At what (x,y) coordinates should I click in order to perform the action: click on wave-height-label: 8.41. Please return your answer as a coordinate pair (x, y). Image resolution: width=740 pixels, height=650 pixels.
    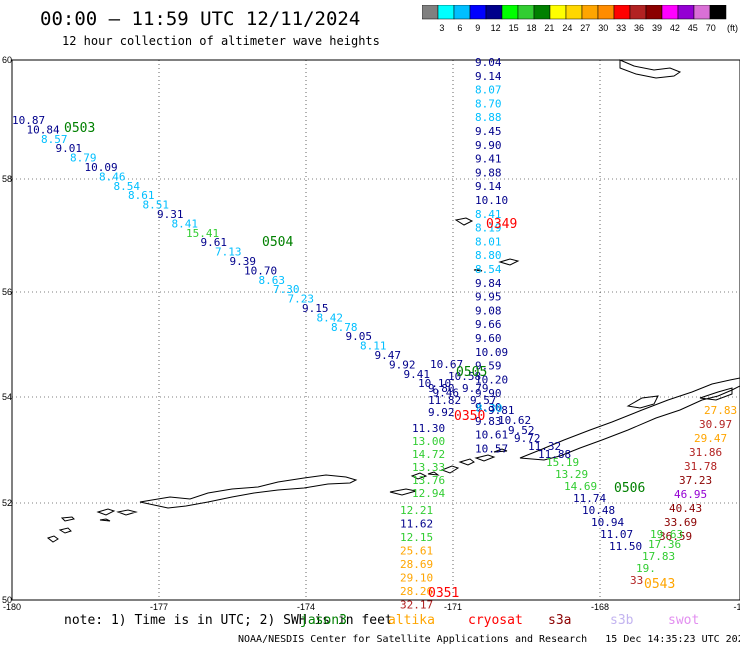
    Looking at the image, I should click on (488, 214).